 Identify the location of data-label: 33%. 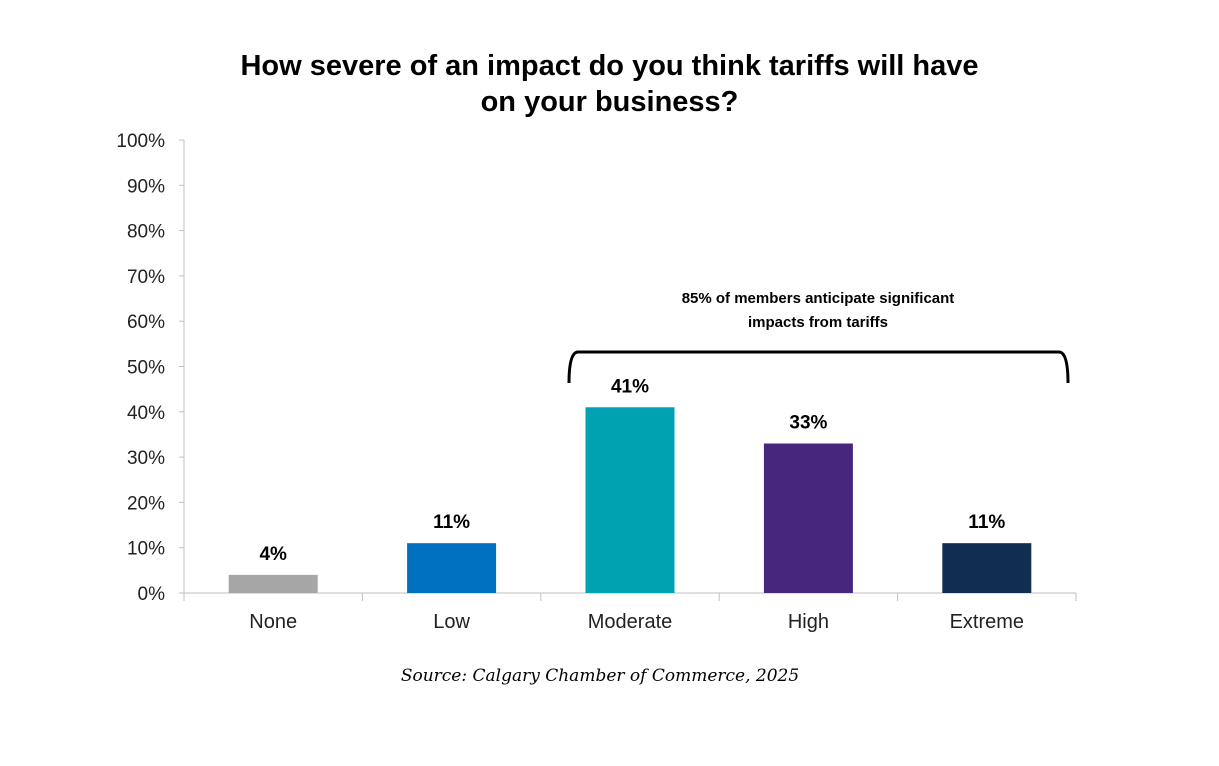
(808, 423).